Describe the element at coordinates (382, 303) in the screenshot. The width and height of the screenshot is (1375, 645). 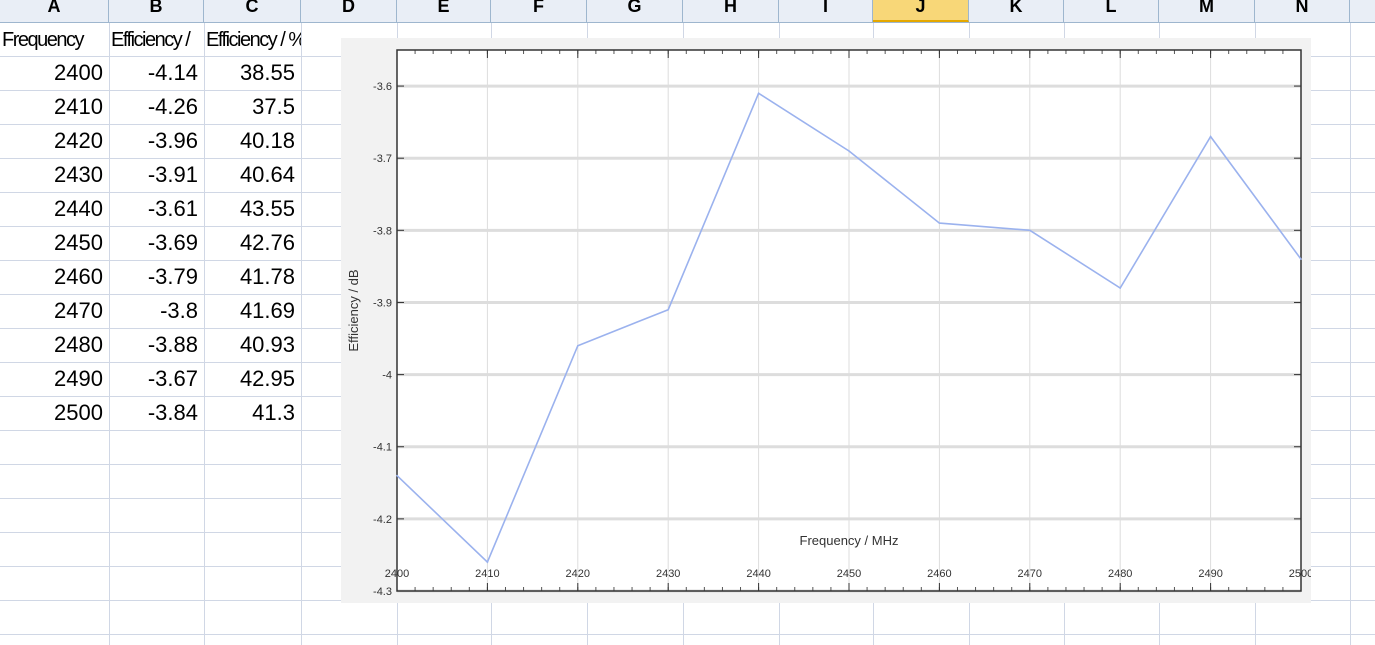
I see `y-tick-label: -3.9` at that location.